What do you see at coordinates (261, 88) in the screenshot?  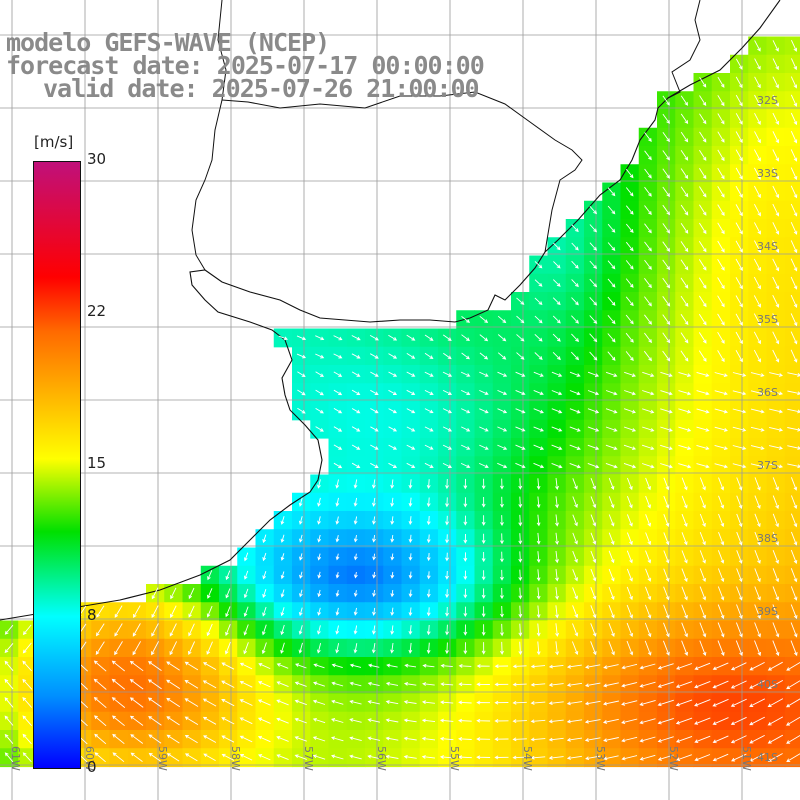 I see `valid-date: valid date: 2025-07-26 21:00:00` at bounding box center [261, 88].